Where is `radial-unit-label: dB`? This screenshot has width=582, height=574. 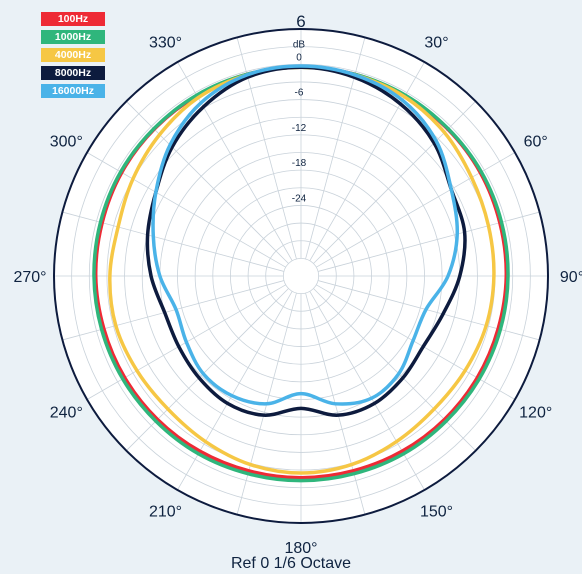
radial-unit-label: dB is located at coordinates (299, 44).